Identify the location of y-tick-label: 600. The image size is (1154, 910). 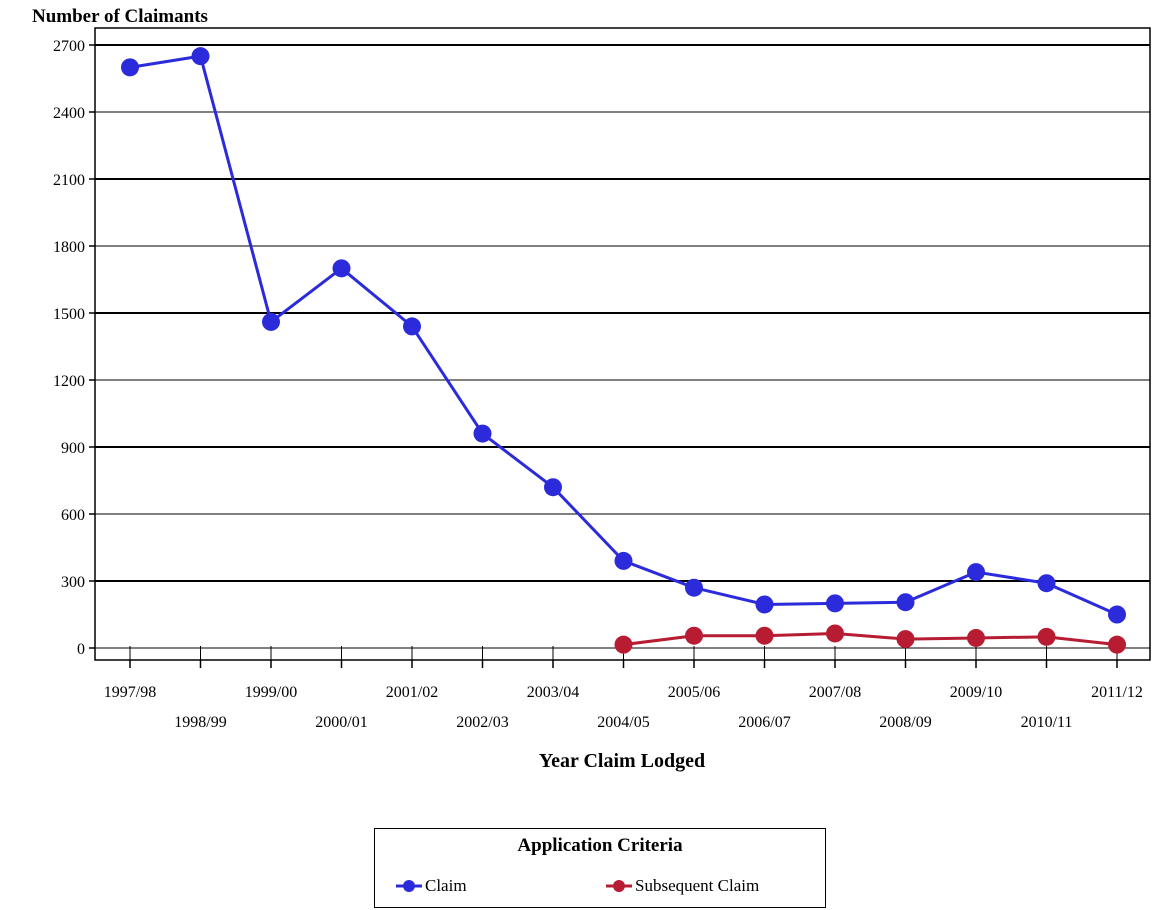
(73, 515).